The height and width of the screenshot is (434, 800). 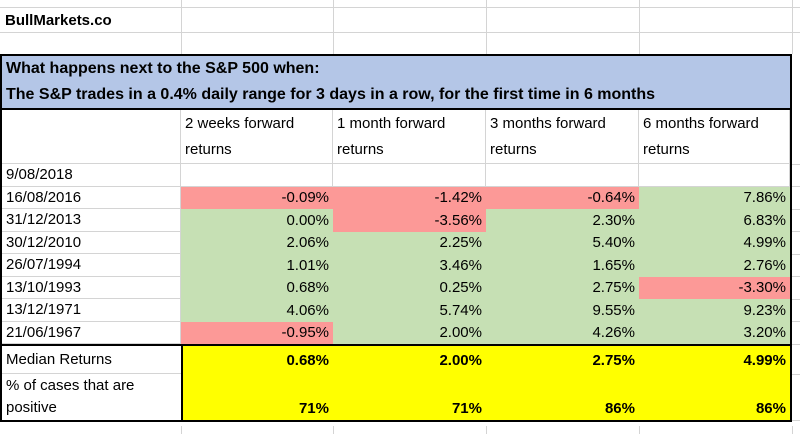 What do you see at coordinates (91, 242) in the screenshot?
I see `date-cell: 30/12/2010` at bounding box center [91, 242].